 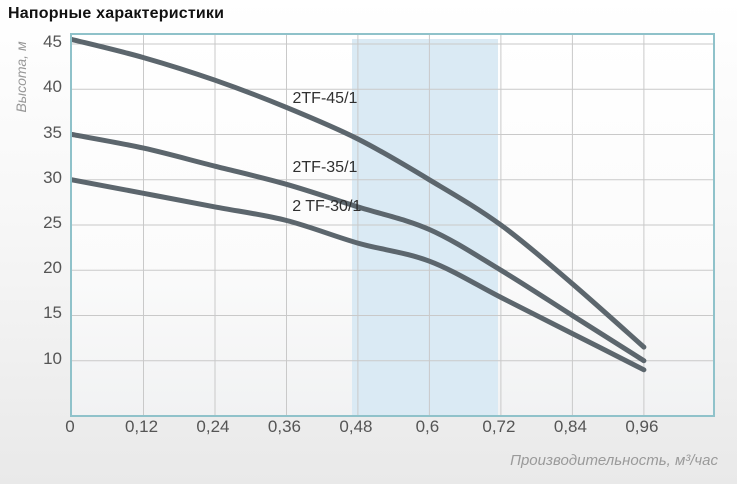 What do you see at coordinates (52, 358) in the screenshot?
I see `y-tick-label: 10` at bounding box center [52, 358].